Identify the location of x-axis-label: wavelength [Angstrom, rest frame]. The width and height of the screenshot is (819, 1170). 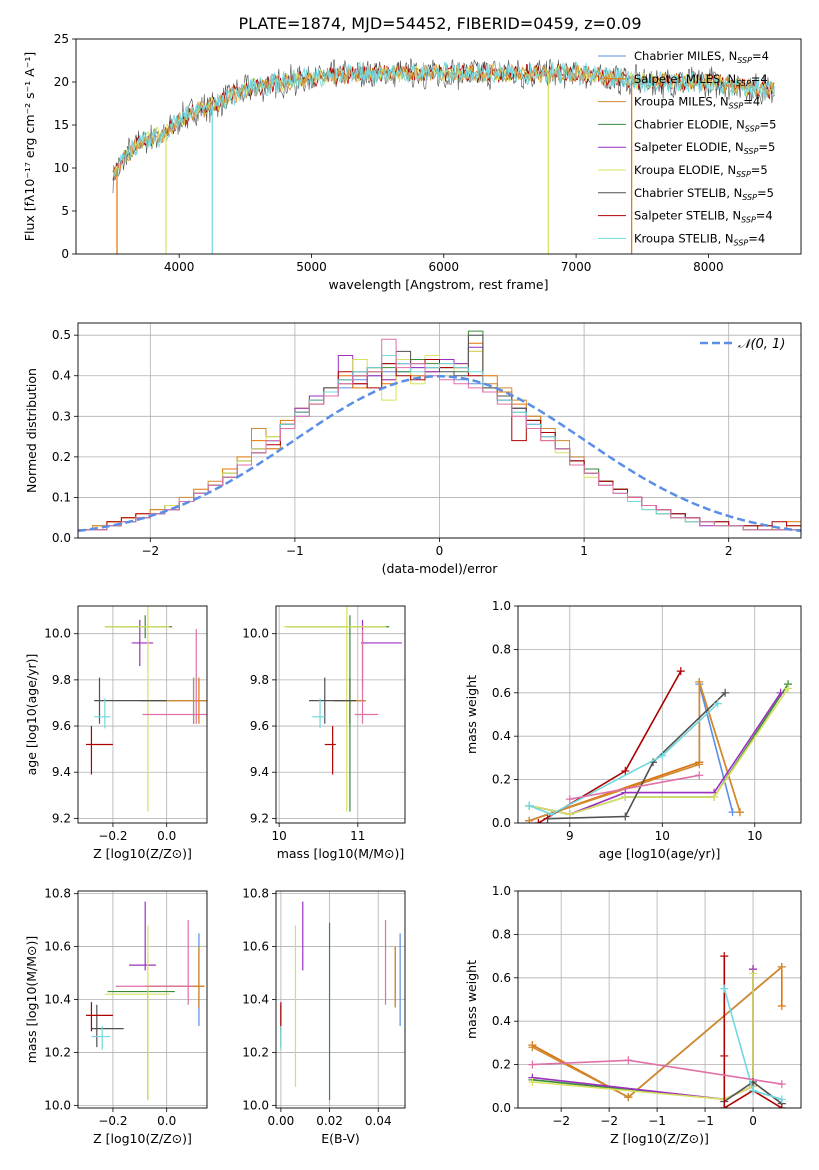
(438, 284).